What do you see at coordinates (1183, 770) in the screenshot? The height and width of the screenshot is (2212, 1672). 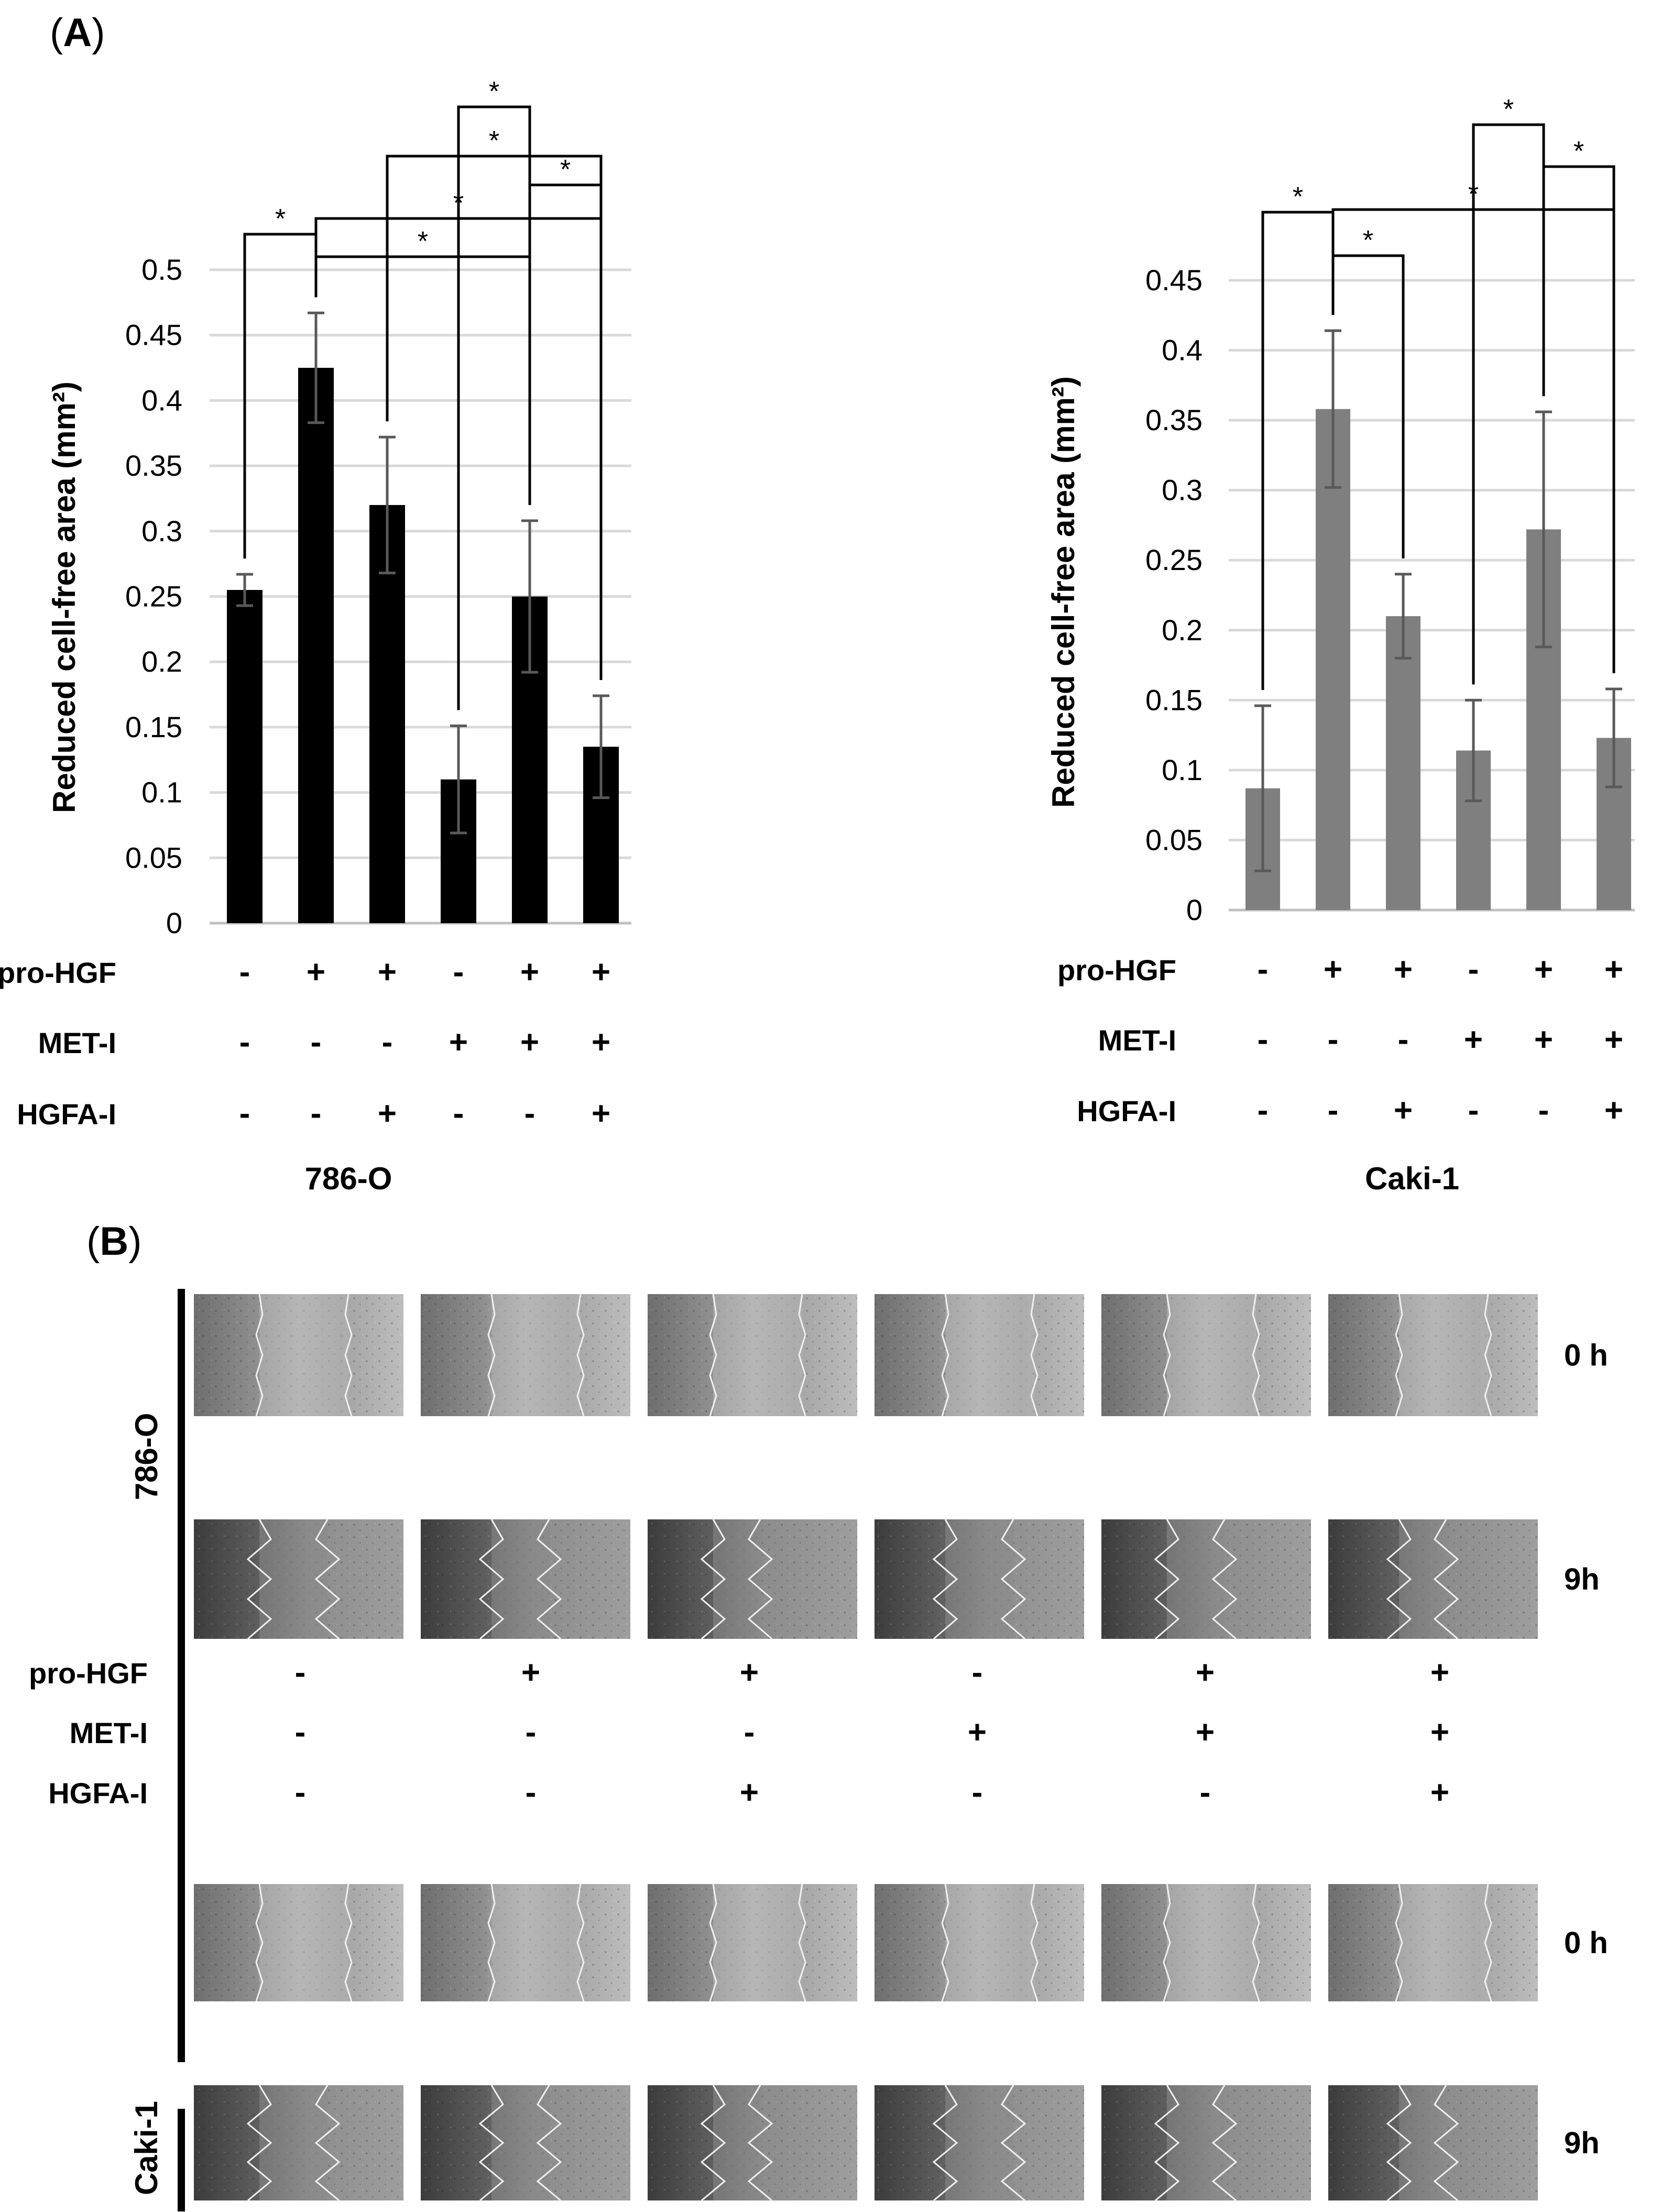 I see `y-tick-label: 0.1` at bounding box center [1183, 770].